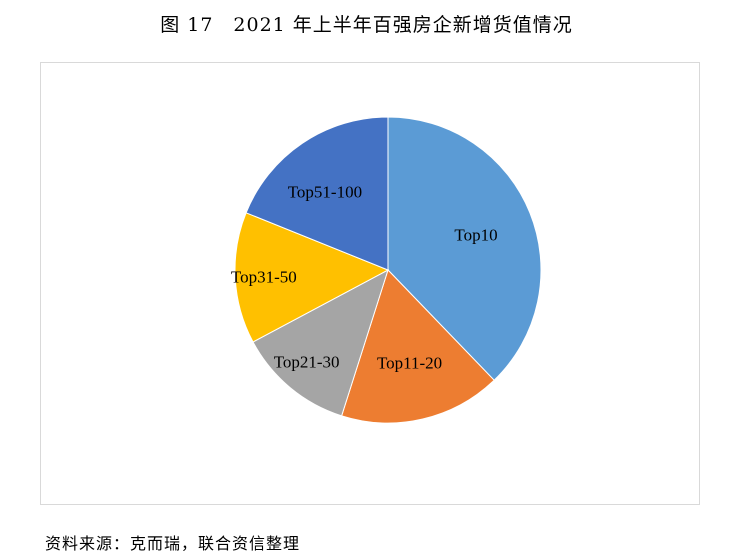 This screenshot has width=733, height=560. I want to click on data-label-top31-50: Top31-50, so click(264, 276).